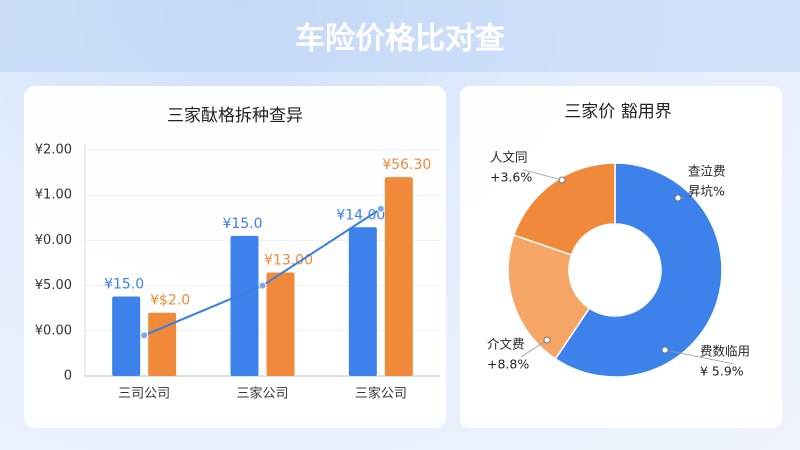 The width and height of the screenshot is (800, 450). What do you see at coordinates (506, 344) in the screenshot?
I see `slice-label: 介文费` at bounding box center [506, 344].